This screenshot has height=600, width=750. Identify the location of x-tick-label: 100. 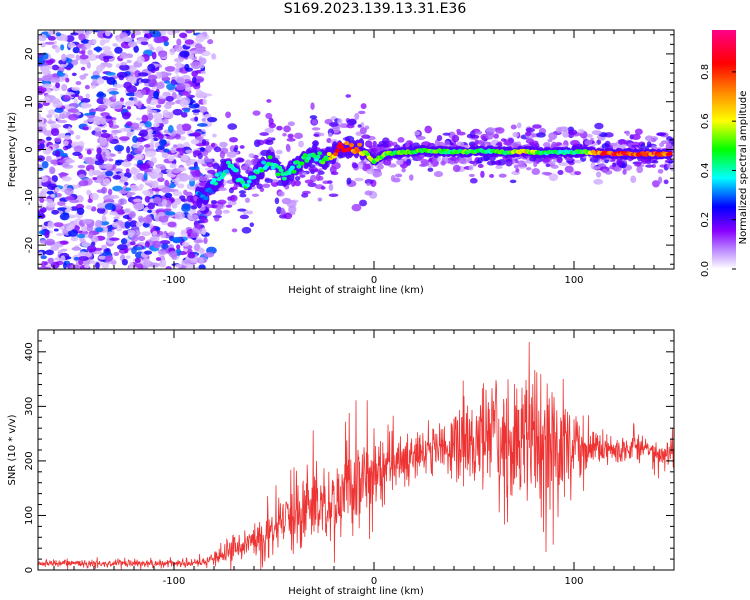
(573, 280).